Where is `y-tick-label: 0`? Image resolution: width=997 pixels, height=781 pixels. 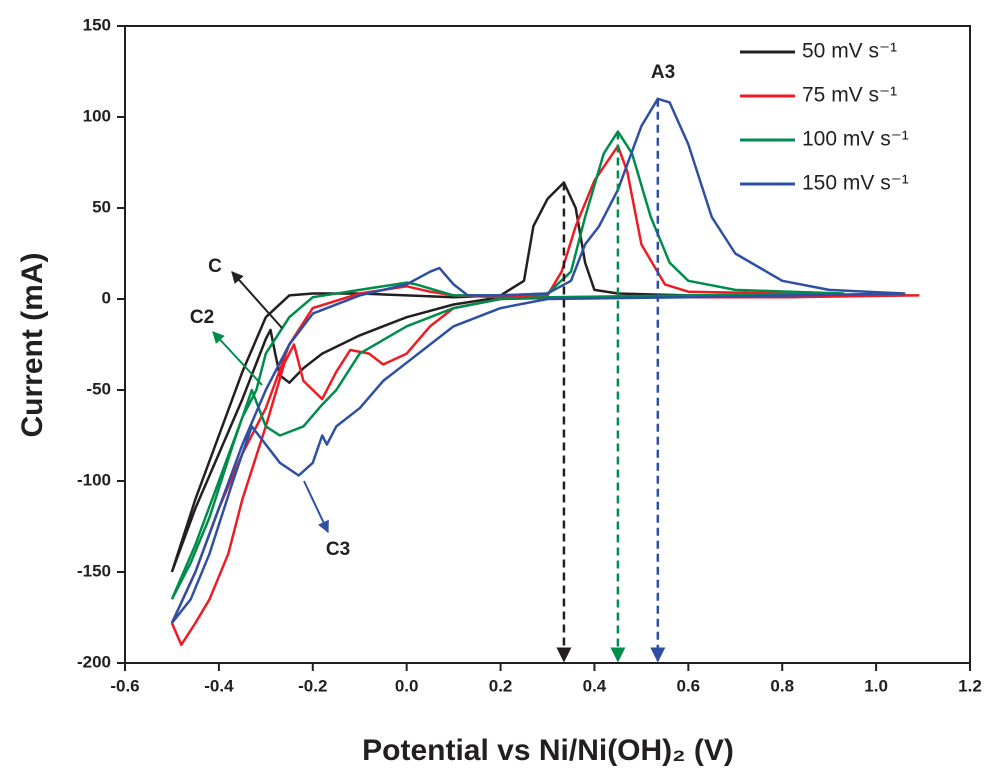
y-tick-label: 0 is located at coordinates (106, 297).